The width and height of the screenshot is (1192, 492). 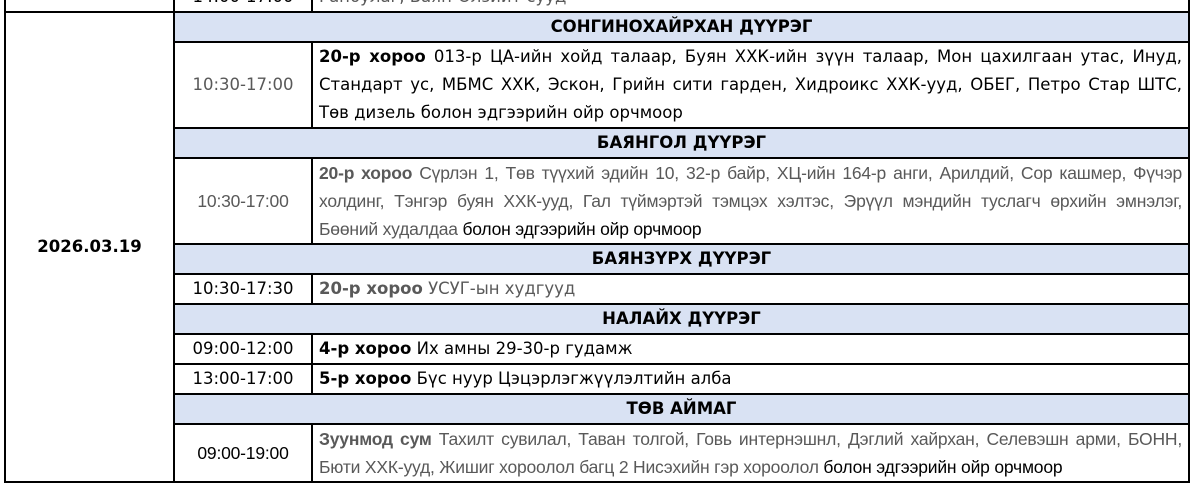 I want to click on section-header: БАЯНЗҮРХ ДҮҮРЭГ, so click(x=681, y=259).